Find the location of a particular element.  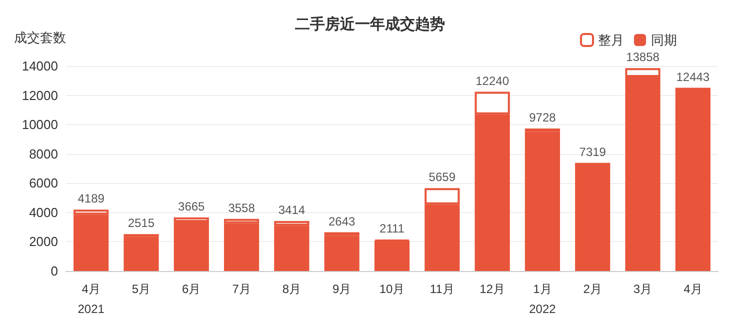

y-tick-label: 0 is located at coordinates (54, 271).